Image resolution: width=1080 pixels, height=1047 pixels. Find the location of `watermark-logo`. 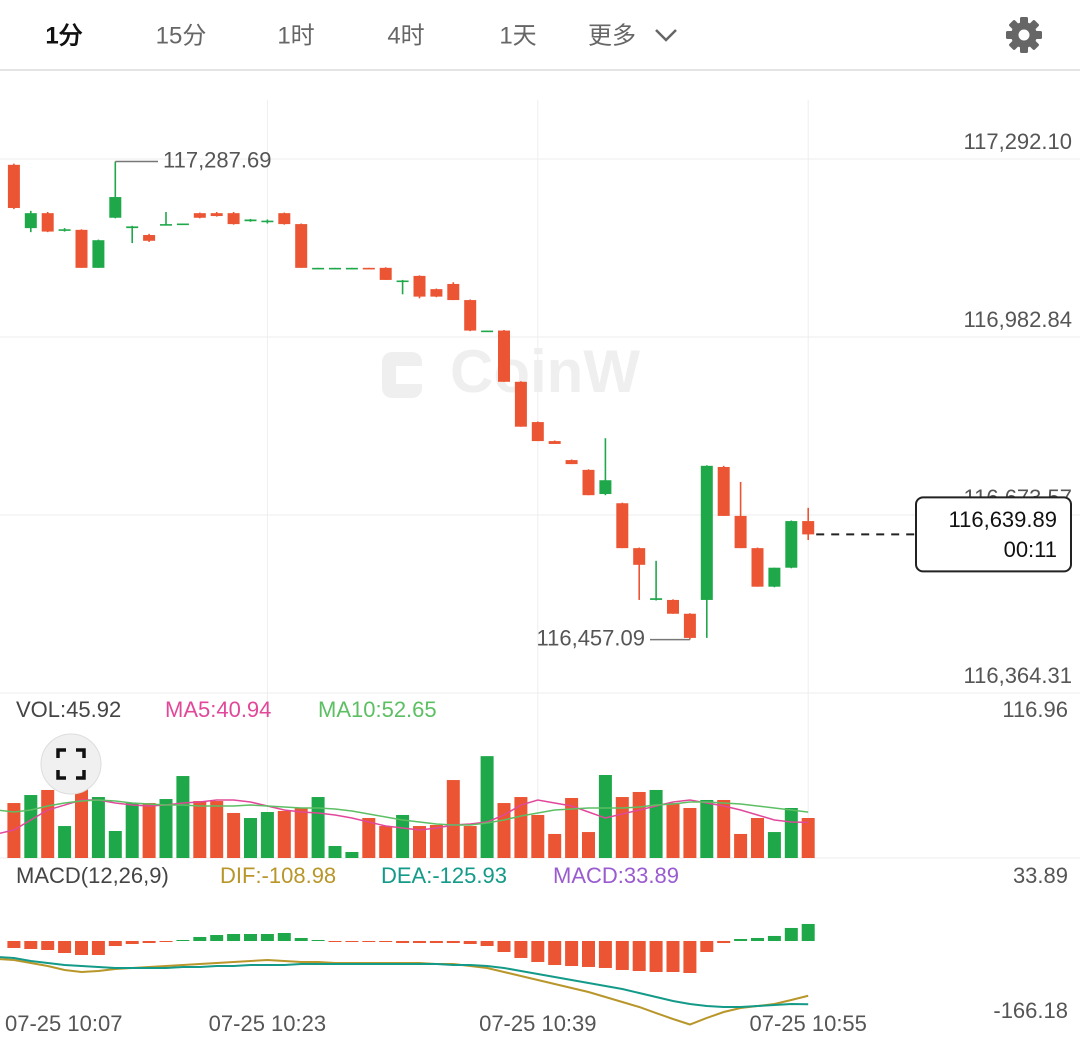

watermark-logo is located at coordinates (402, 375).